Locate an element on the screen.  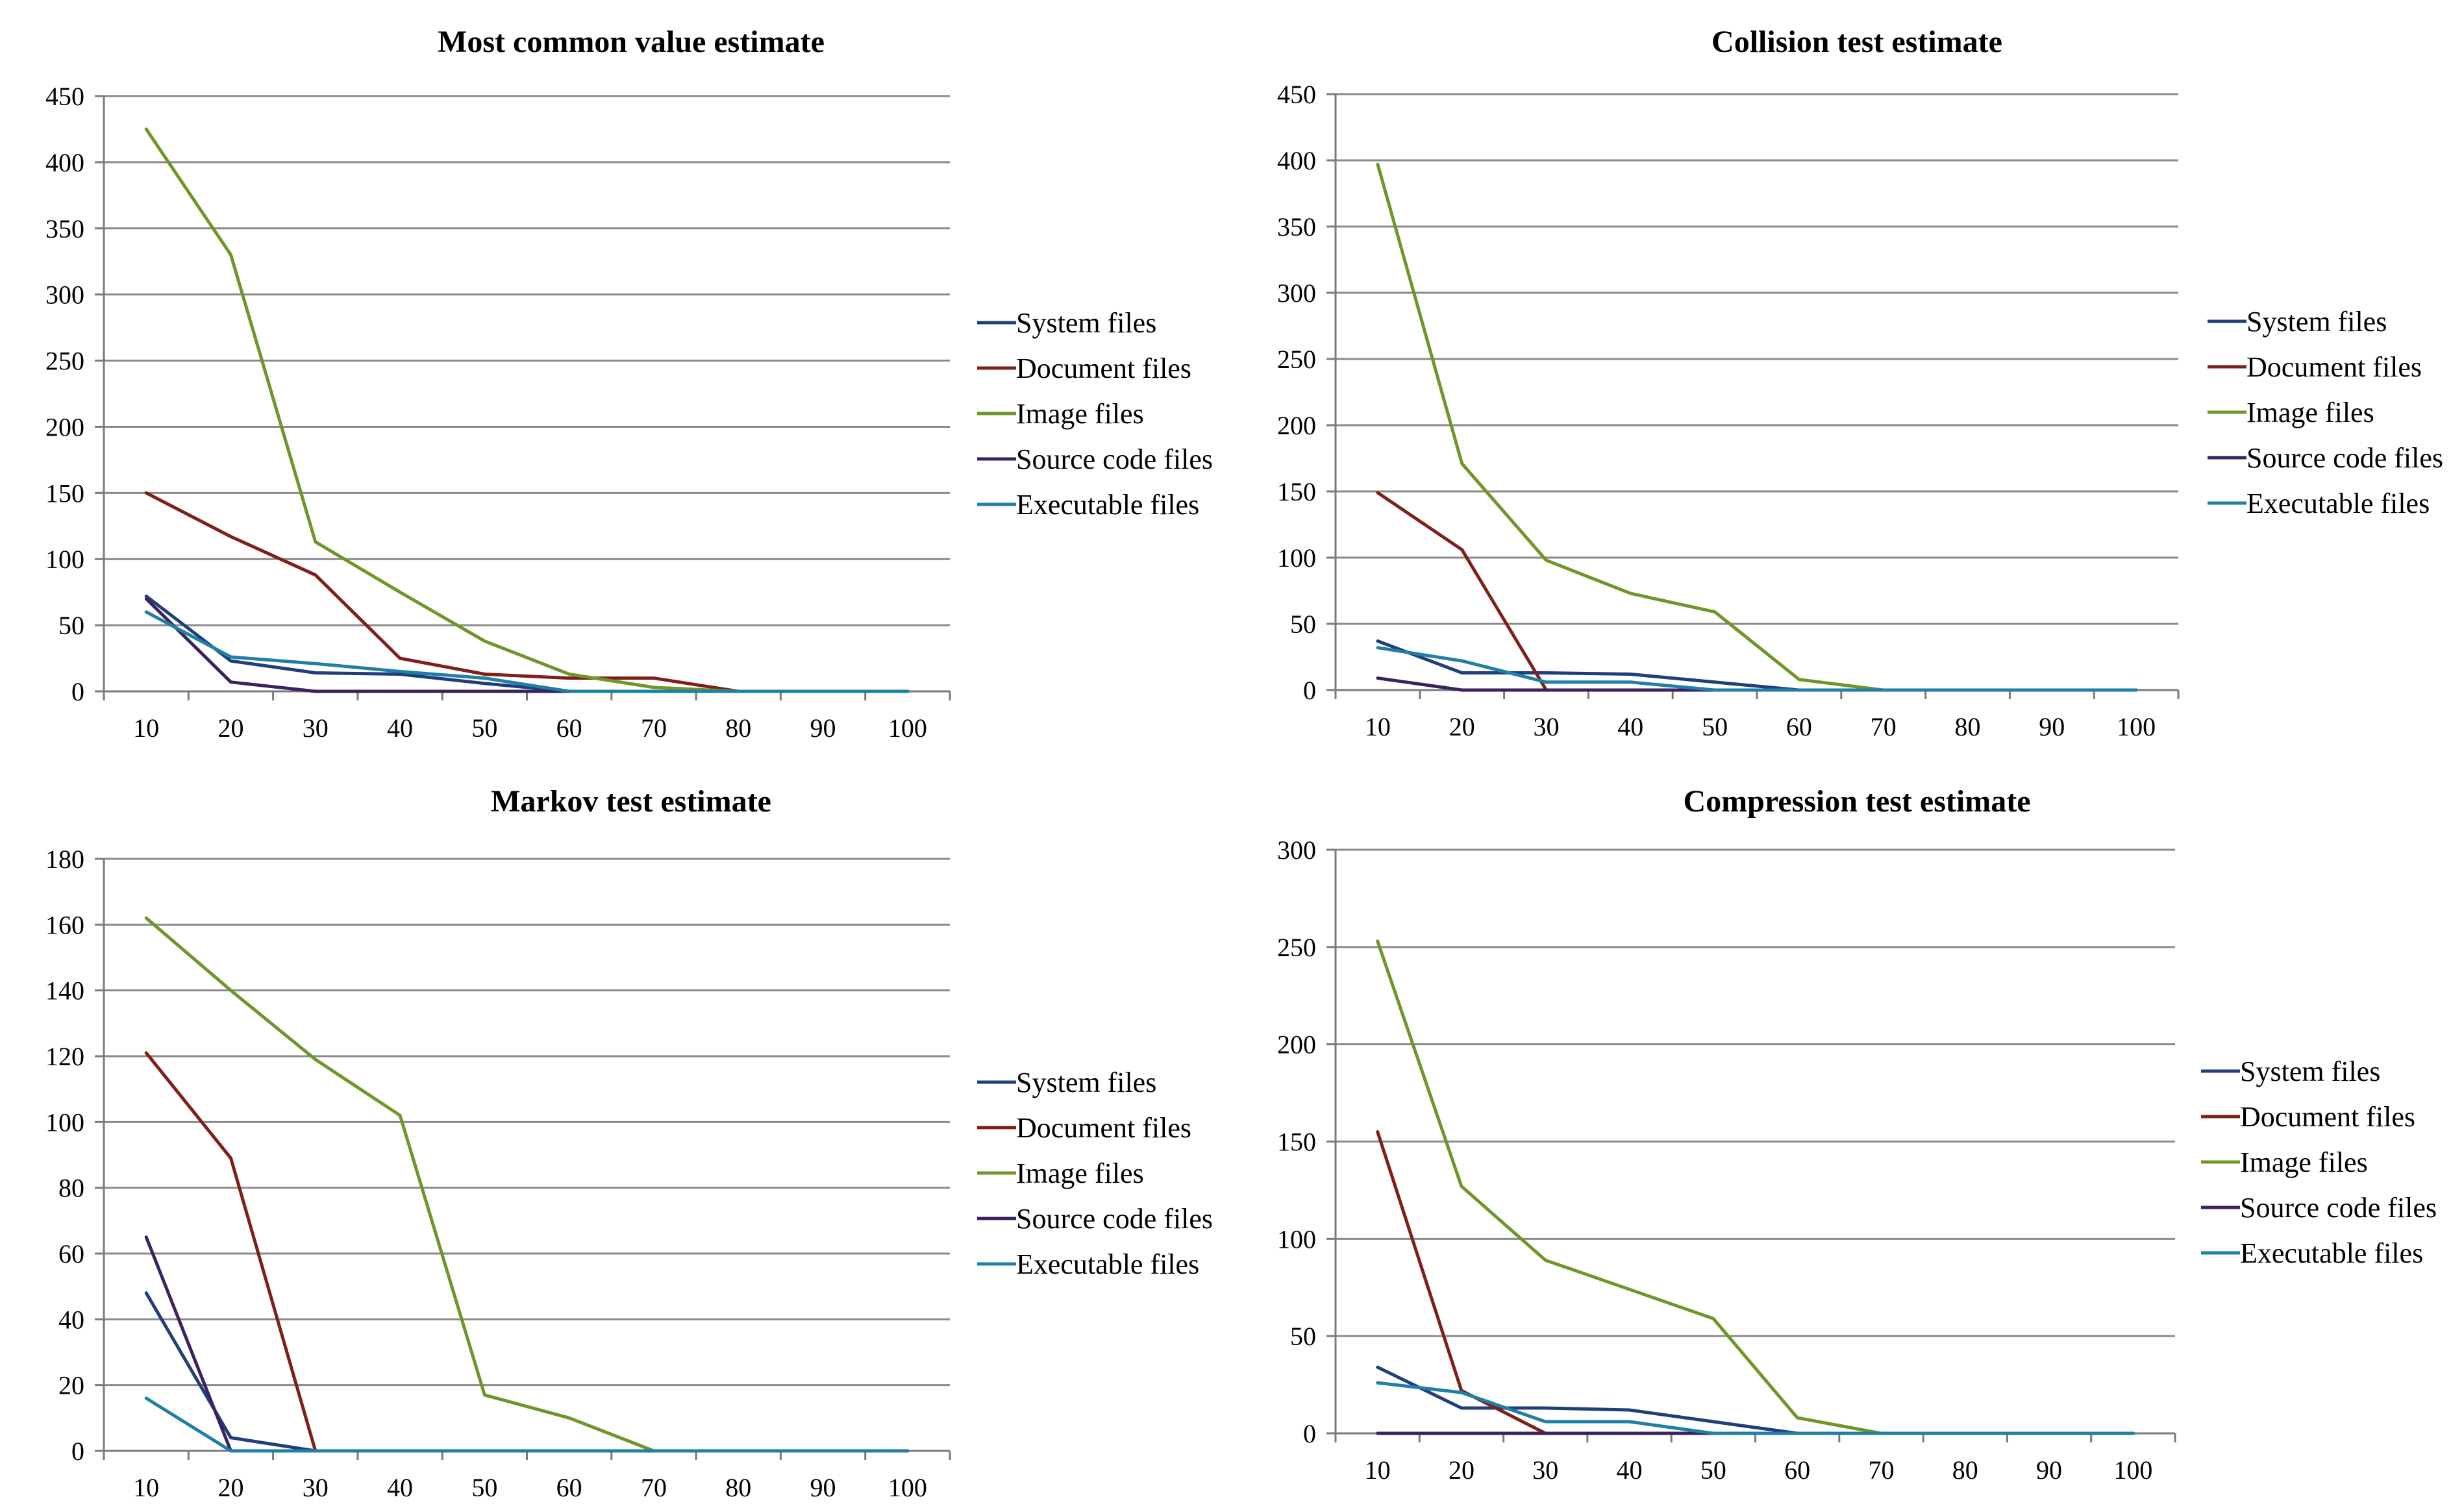
y-tick-label: 80 is located at coordinates (71, 1188).